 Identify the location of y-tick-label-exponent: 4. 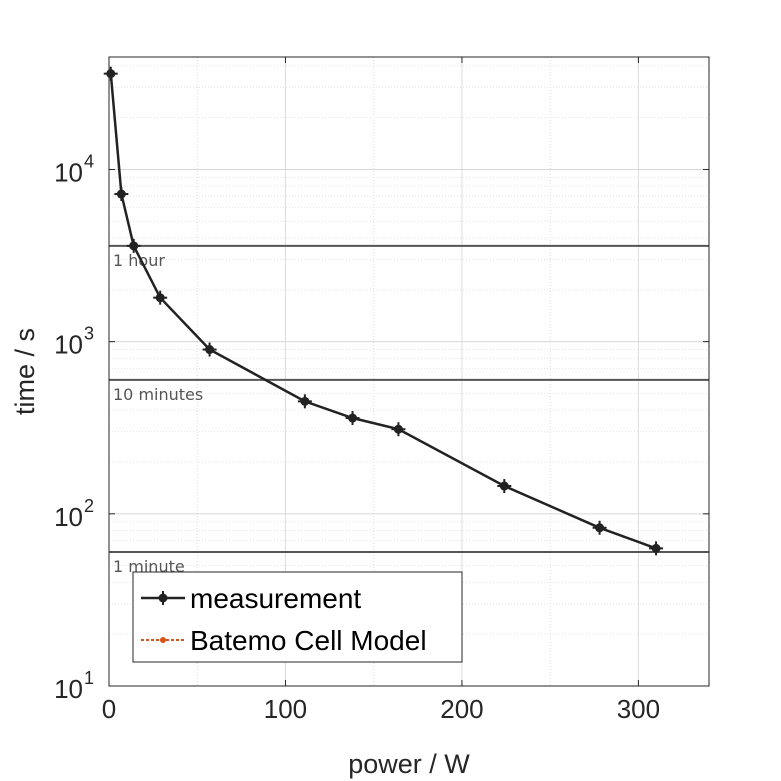
(89, 161).